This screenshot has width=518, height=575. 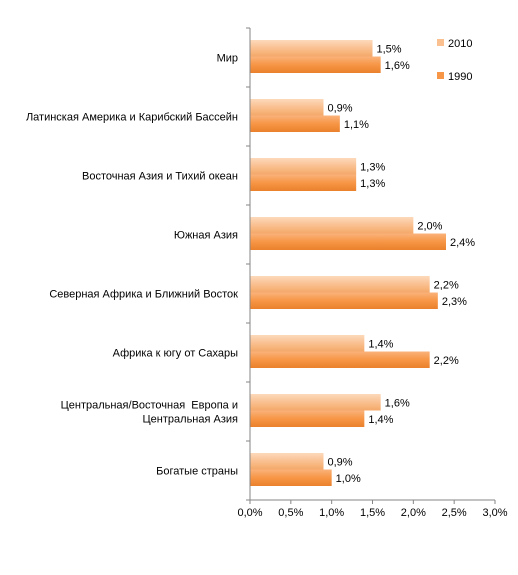 What do you see at coordinates (389, 49) in the screenshot?
I see `data-label-2010: 1,5%` at bounding box center [389, 49].